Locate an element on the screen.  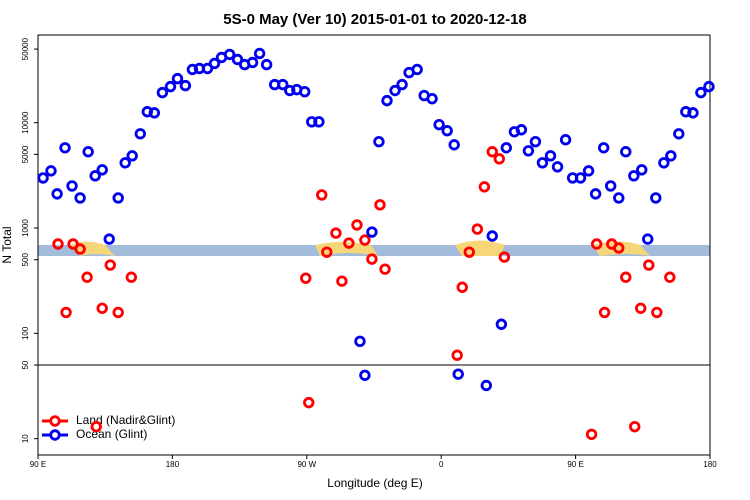
legend-marker is located at coordinates (55, 421).